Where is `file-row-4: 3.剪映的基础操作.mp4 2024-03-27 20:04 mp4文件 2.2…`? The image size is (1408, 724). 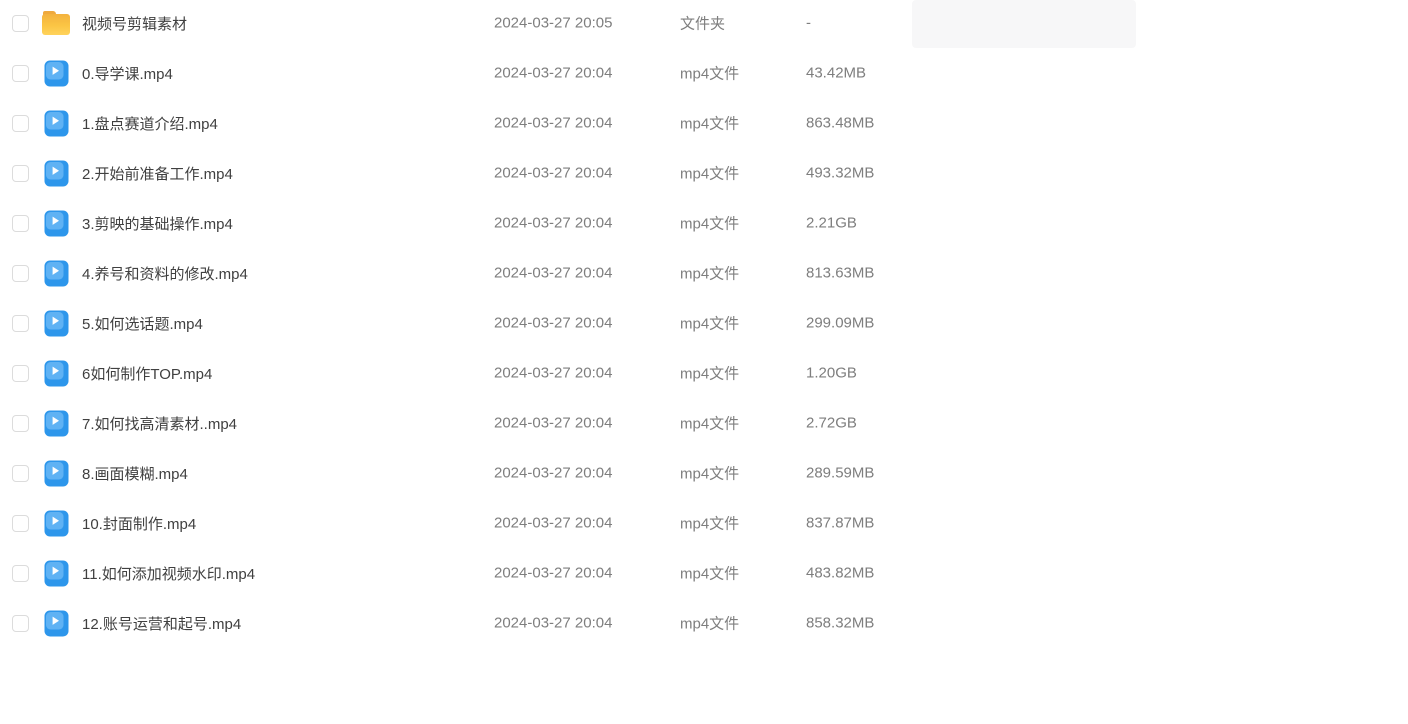
file-row-4: 3.剪映的基础操作.mp4 2024-03-27 20:04 mp4文件 2.2… is located at coordinates (704, 223).